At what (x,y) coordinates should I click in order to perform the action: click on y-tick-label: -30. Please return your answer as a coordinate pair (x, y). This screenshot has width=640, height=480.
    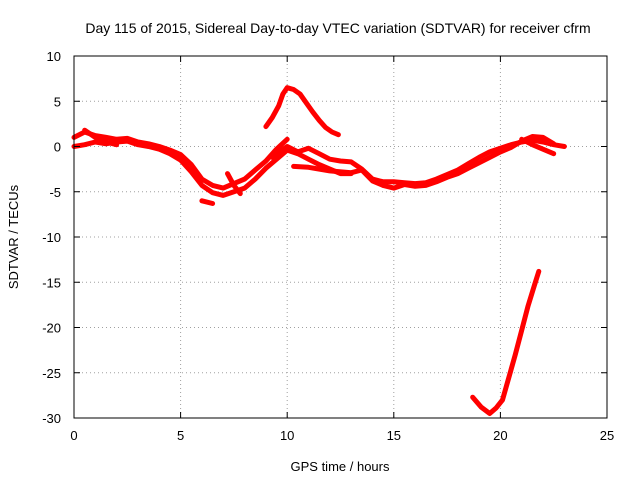
    Looking at the image, I should click on (51, 418).